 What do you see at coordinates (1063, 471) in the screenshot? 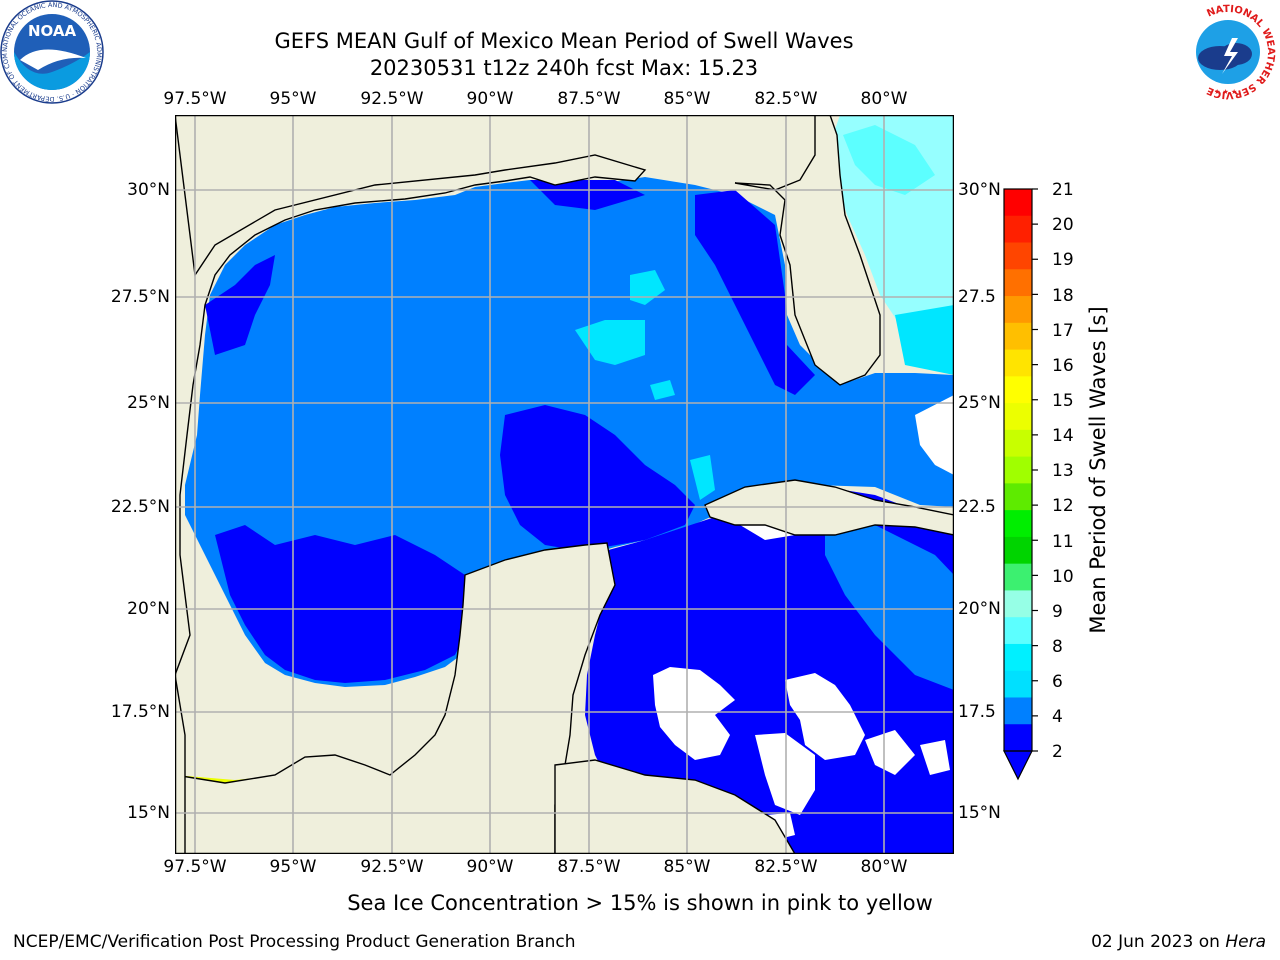
I see `colorbar-tick-label: 13` at bounding box center [1063, 471].